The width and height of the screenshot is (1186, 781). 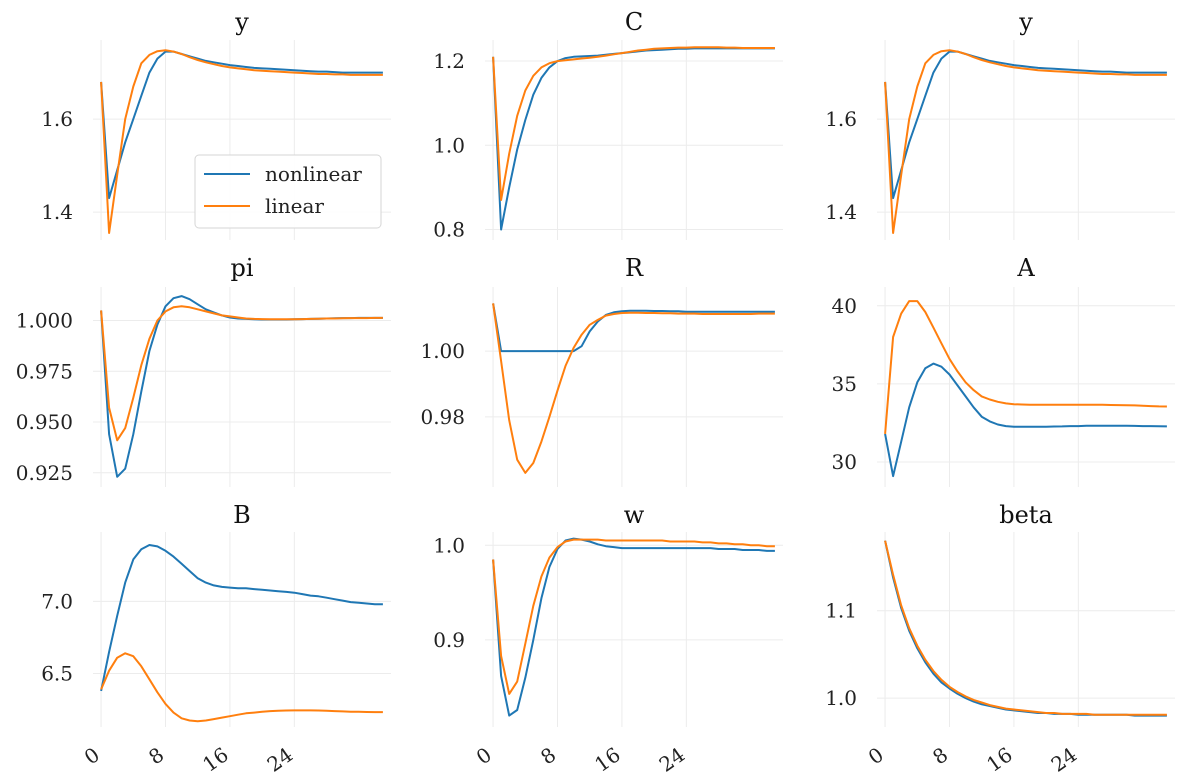 I want to click on y-tick-label: 6.5, so click(x=57, y=674).